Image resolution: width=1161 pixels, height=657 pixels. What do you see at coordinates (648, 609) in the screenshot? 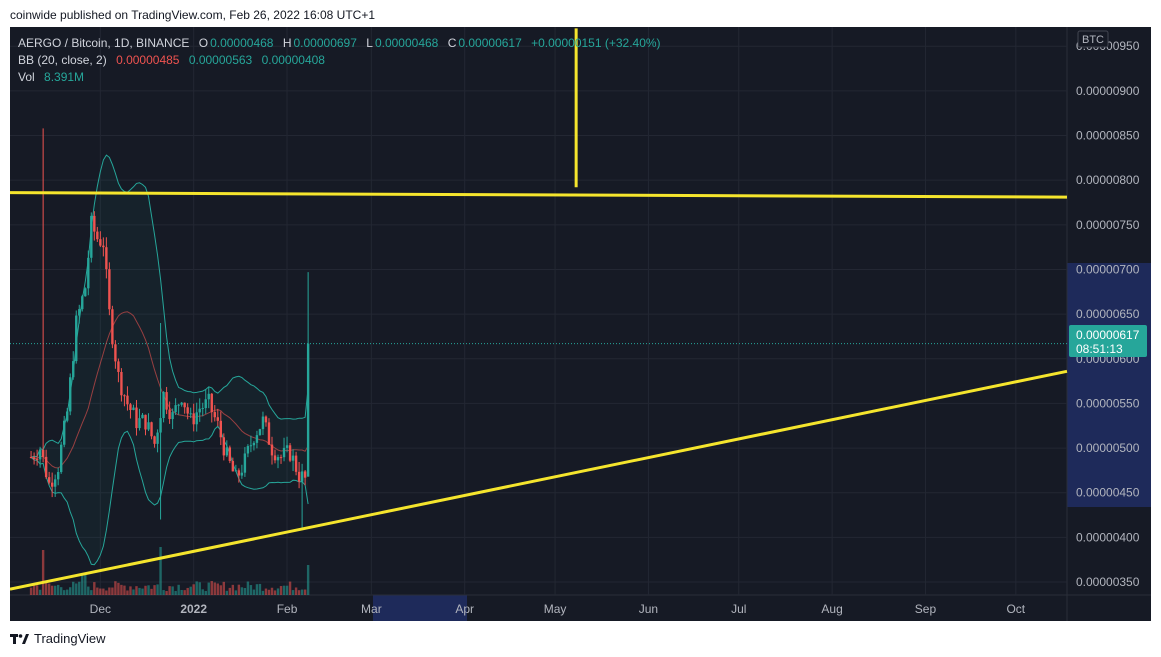
I see `x-tick-label: Jun` at bounding box center [648, 609].